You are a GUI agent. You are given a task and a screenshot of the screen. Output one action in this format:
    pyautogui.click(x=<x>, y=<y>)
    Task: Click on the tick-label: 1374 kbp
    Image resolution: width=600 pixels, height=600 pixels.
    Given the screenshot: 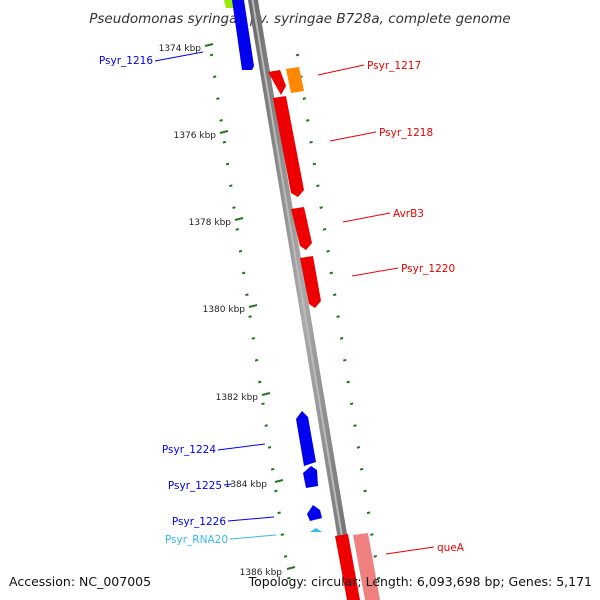 What is the action you would take?
    pyautogui.click(x=180, y=49)
    